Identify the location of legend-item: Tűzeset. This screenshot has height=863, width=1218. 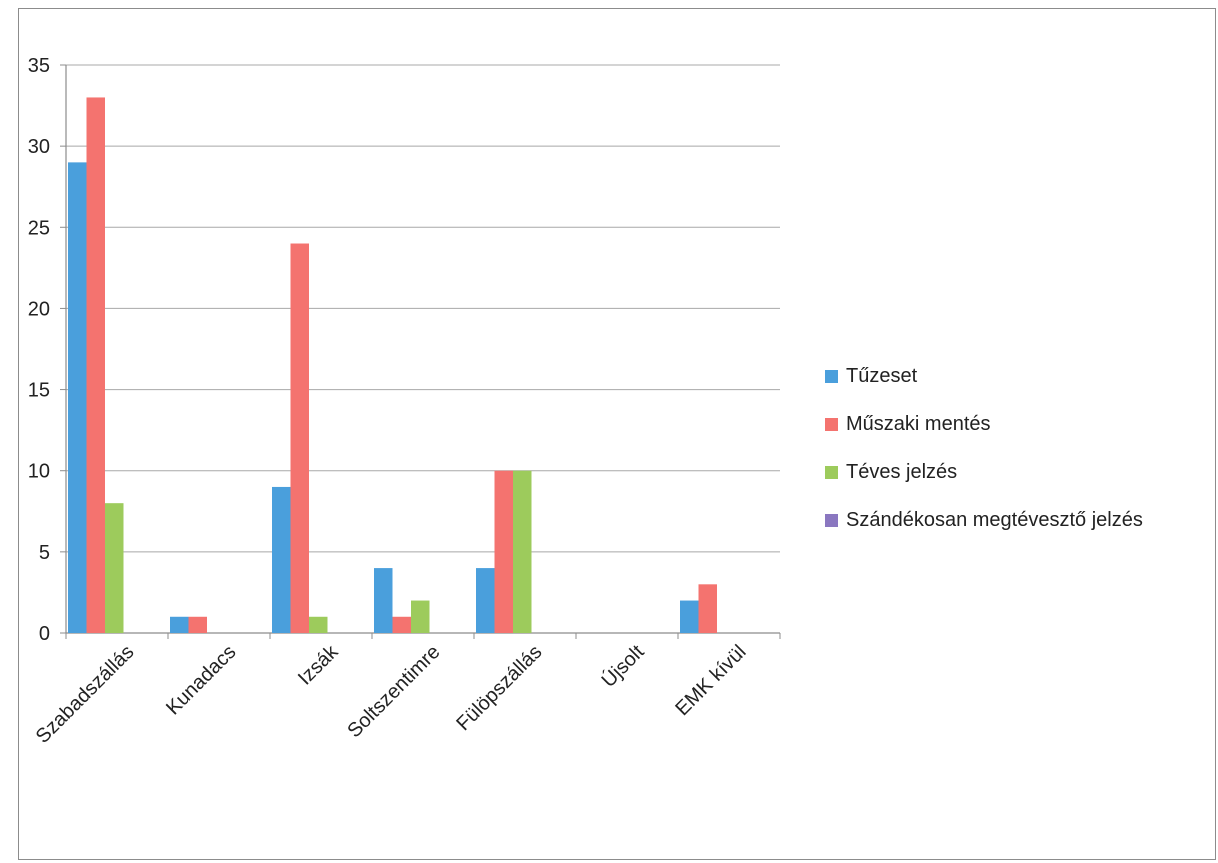
(984, 376).